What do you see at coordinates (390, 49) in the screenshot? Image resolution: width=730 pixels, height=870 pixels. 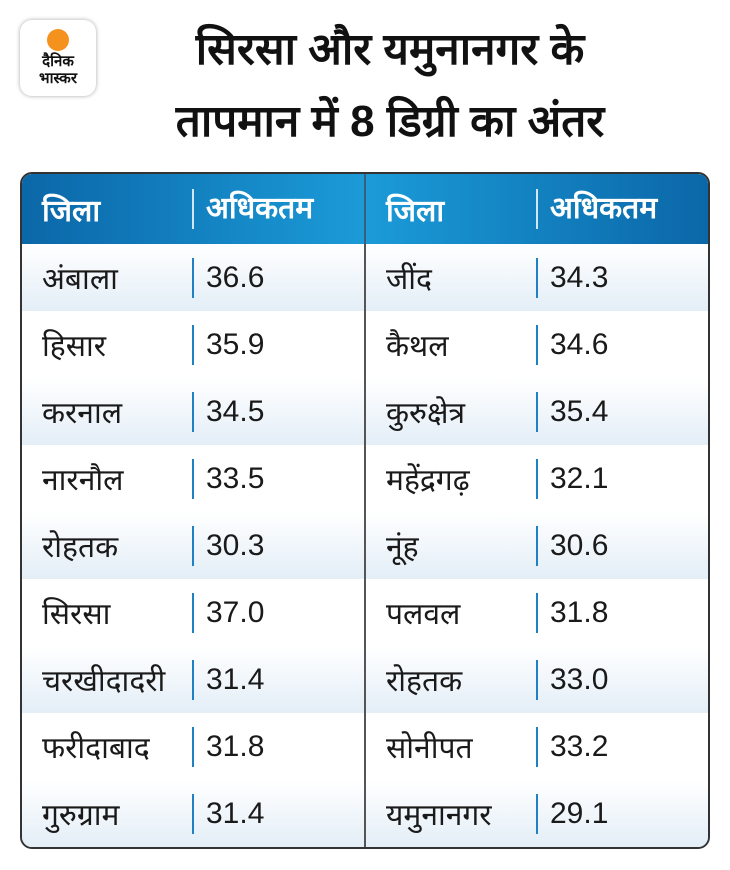 I see `title-line-1: सिरसा और यमुनानगर के` at bounding box center [390, 49].